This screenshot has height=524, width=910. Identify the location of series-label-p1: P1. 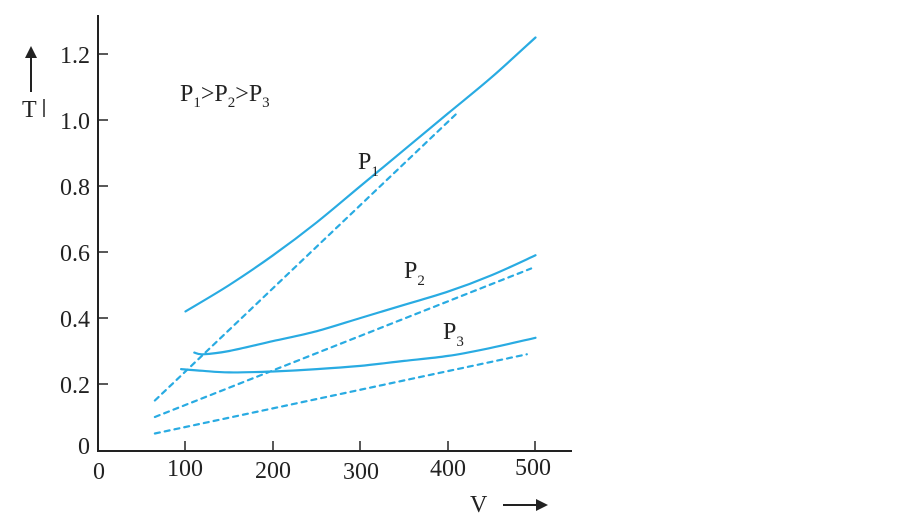
(368, 164).